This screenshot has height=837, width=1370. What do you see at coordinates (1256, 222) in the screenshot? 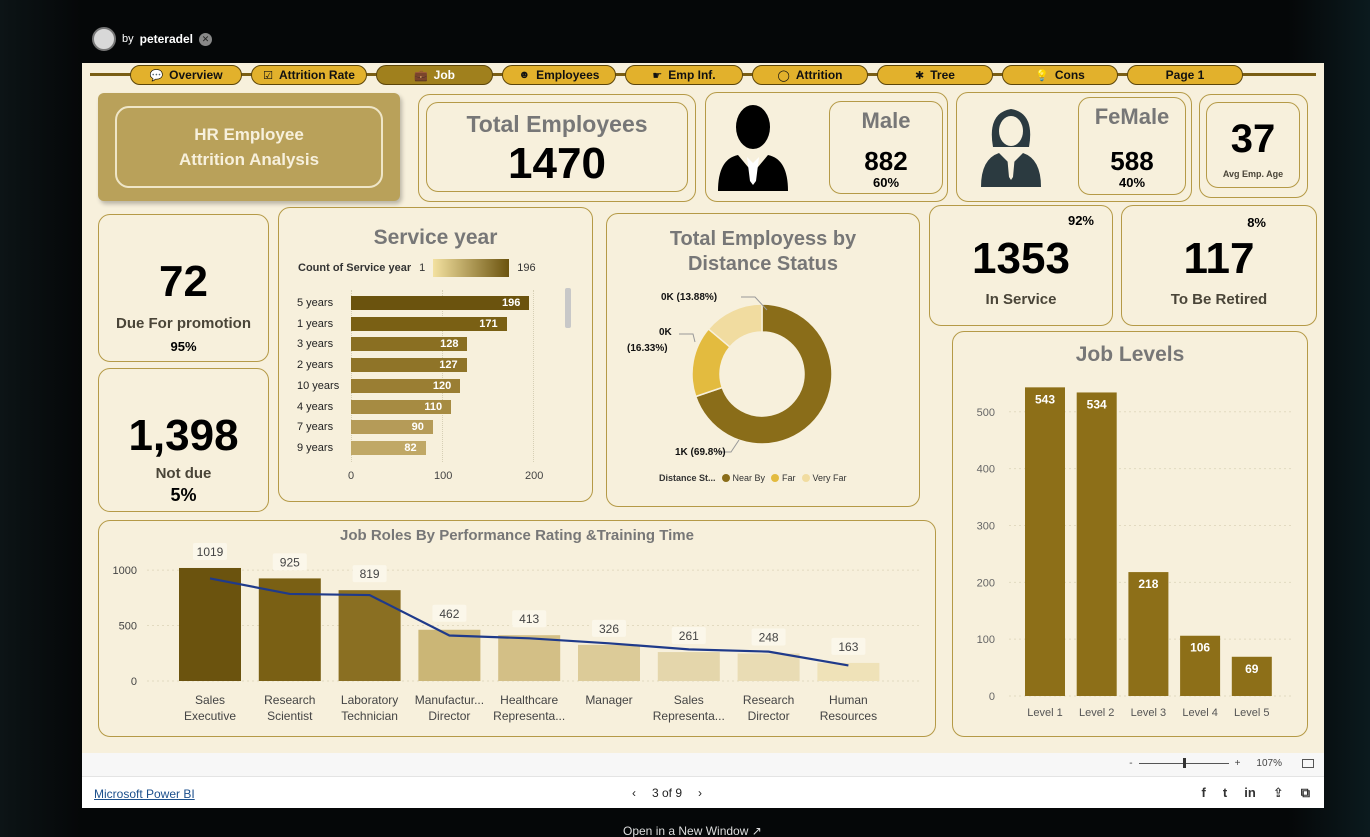
I see `retired-percent: 8%` at bounding box center [1256, 222].